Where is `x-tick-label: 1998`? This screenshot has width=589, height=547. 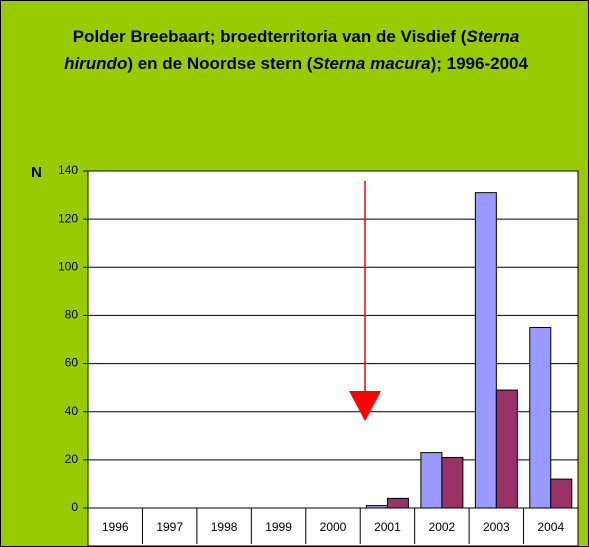 x-tick-label: 1998 is located at coordinates (224, 527).